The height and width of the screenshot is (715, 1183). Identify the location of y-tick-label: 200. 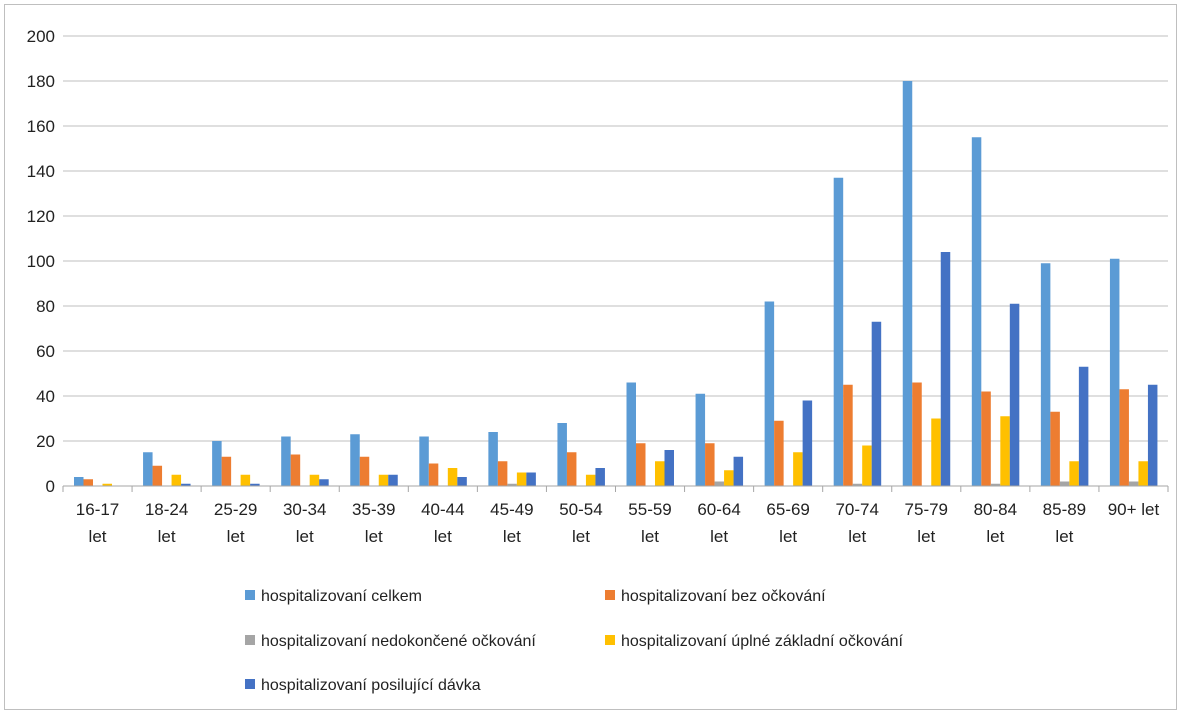
(41, 36).